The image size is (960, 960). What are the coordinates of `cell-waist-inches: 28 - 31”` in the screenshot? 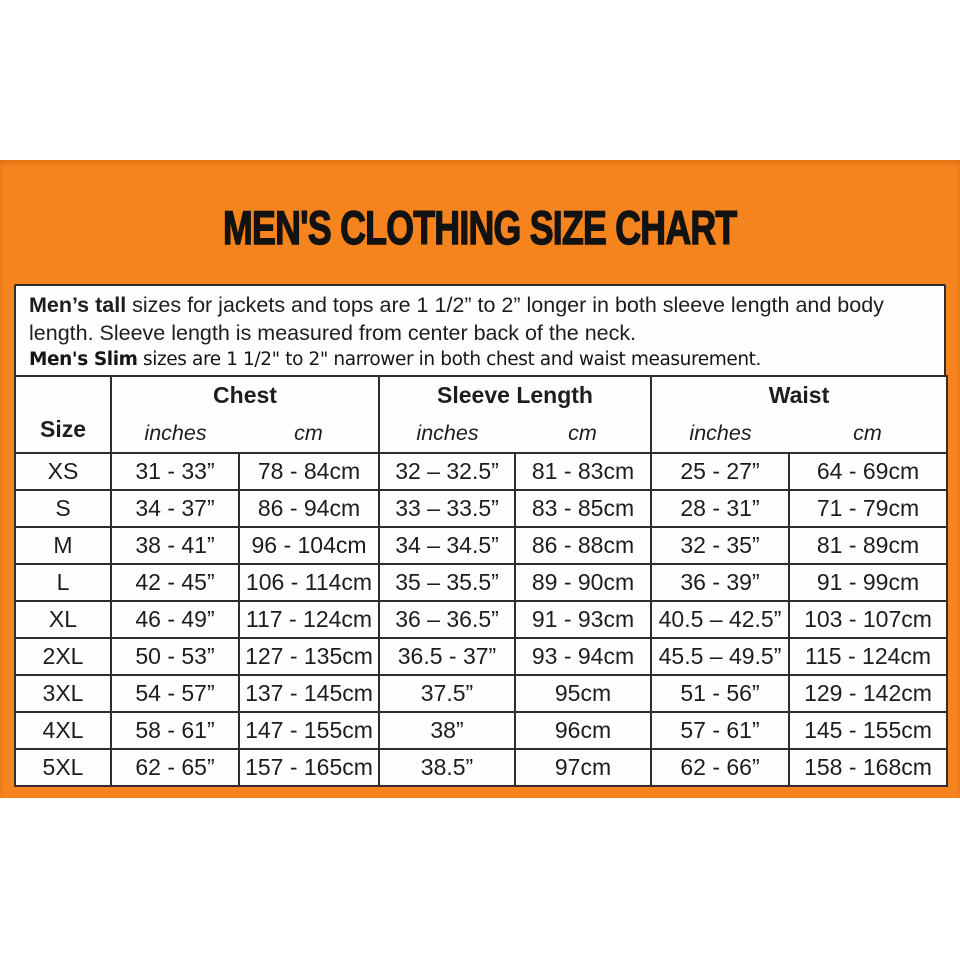 It's located at (720, 508).